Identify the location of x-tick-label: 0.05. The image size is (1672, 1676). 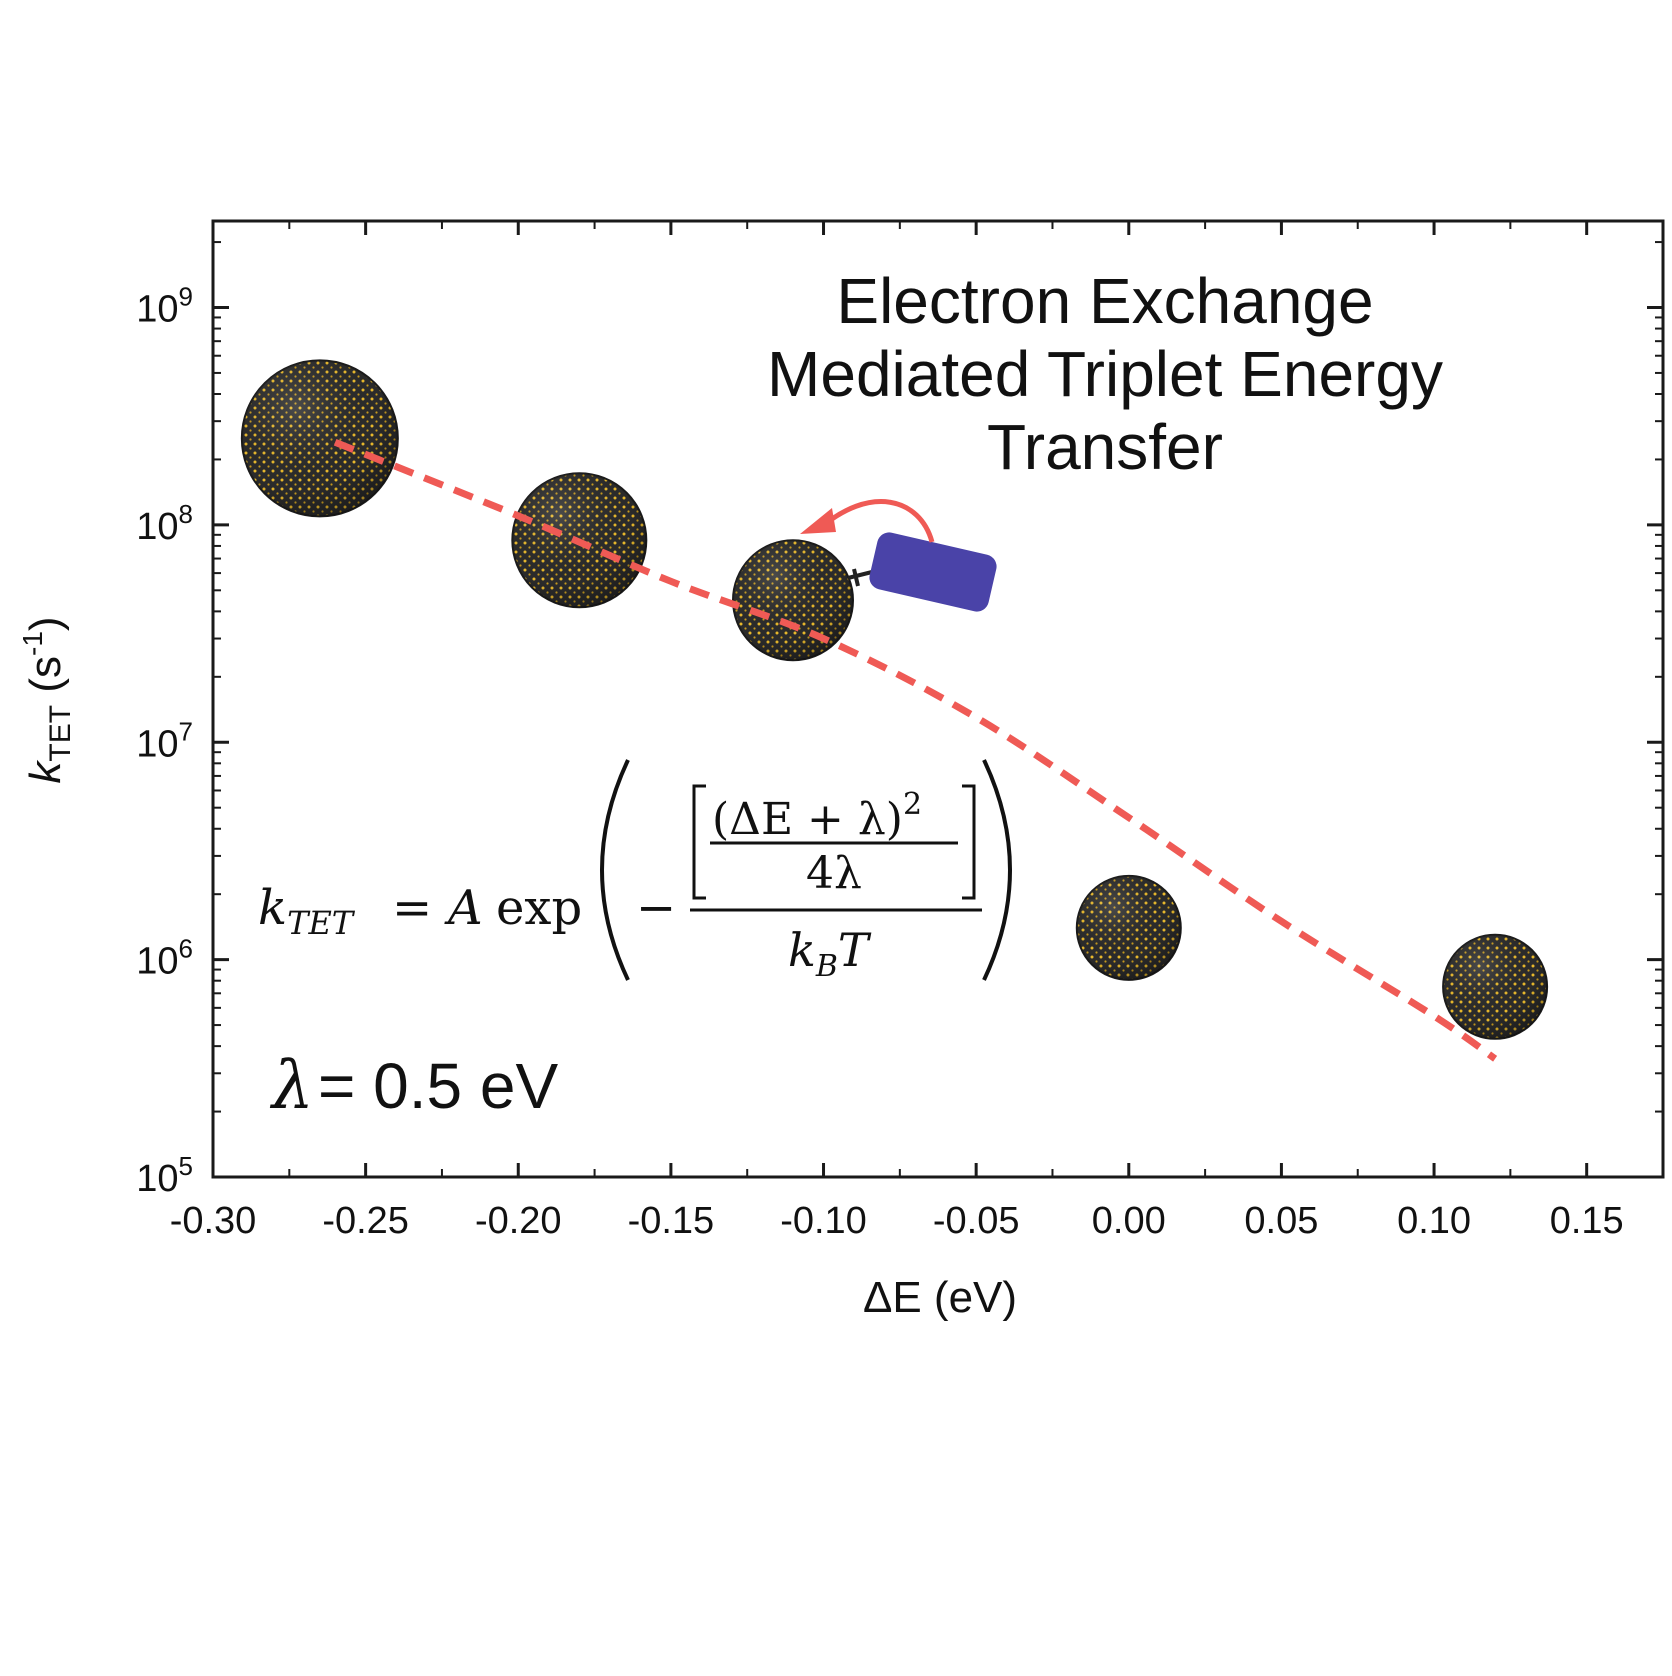
(1281, 1221).